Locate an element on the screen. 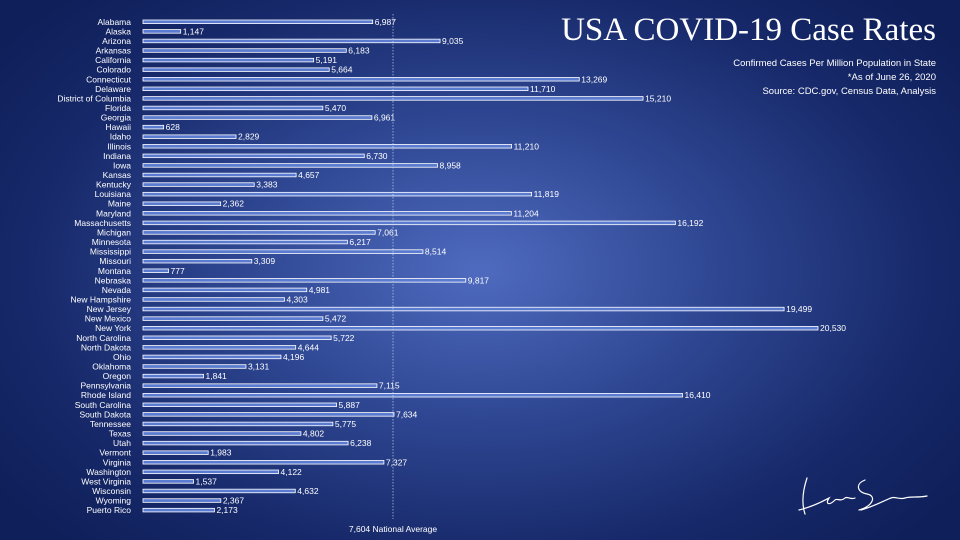  category-label: Rhode Island is located at coordinates (106, 395).